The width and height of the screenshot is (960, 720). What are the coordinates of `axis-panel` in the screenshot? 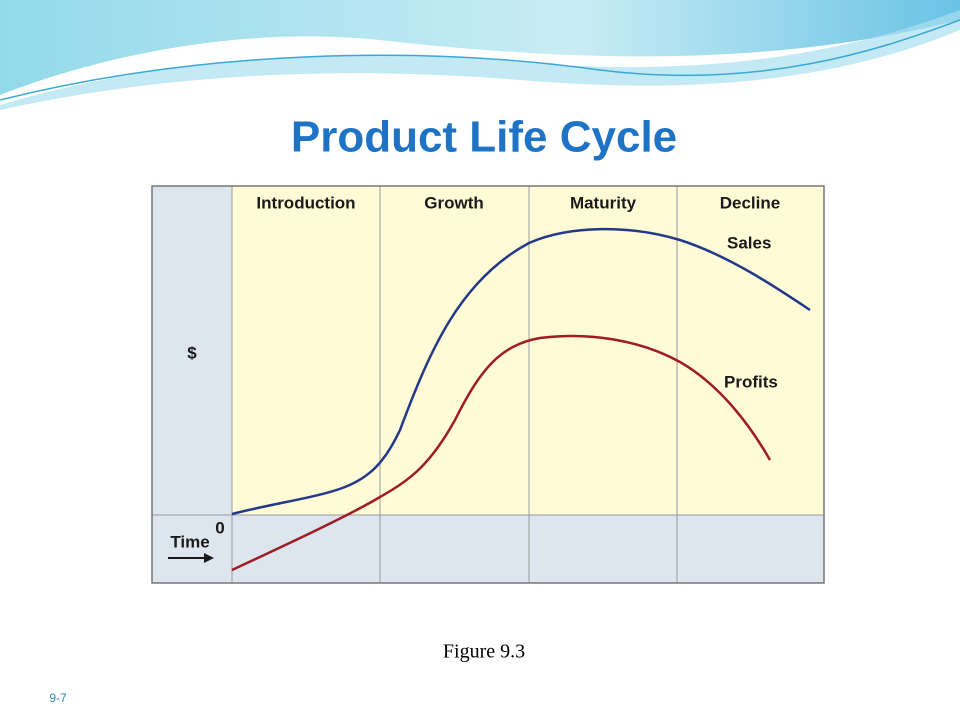 It's located at (192, 384).